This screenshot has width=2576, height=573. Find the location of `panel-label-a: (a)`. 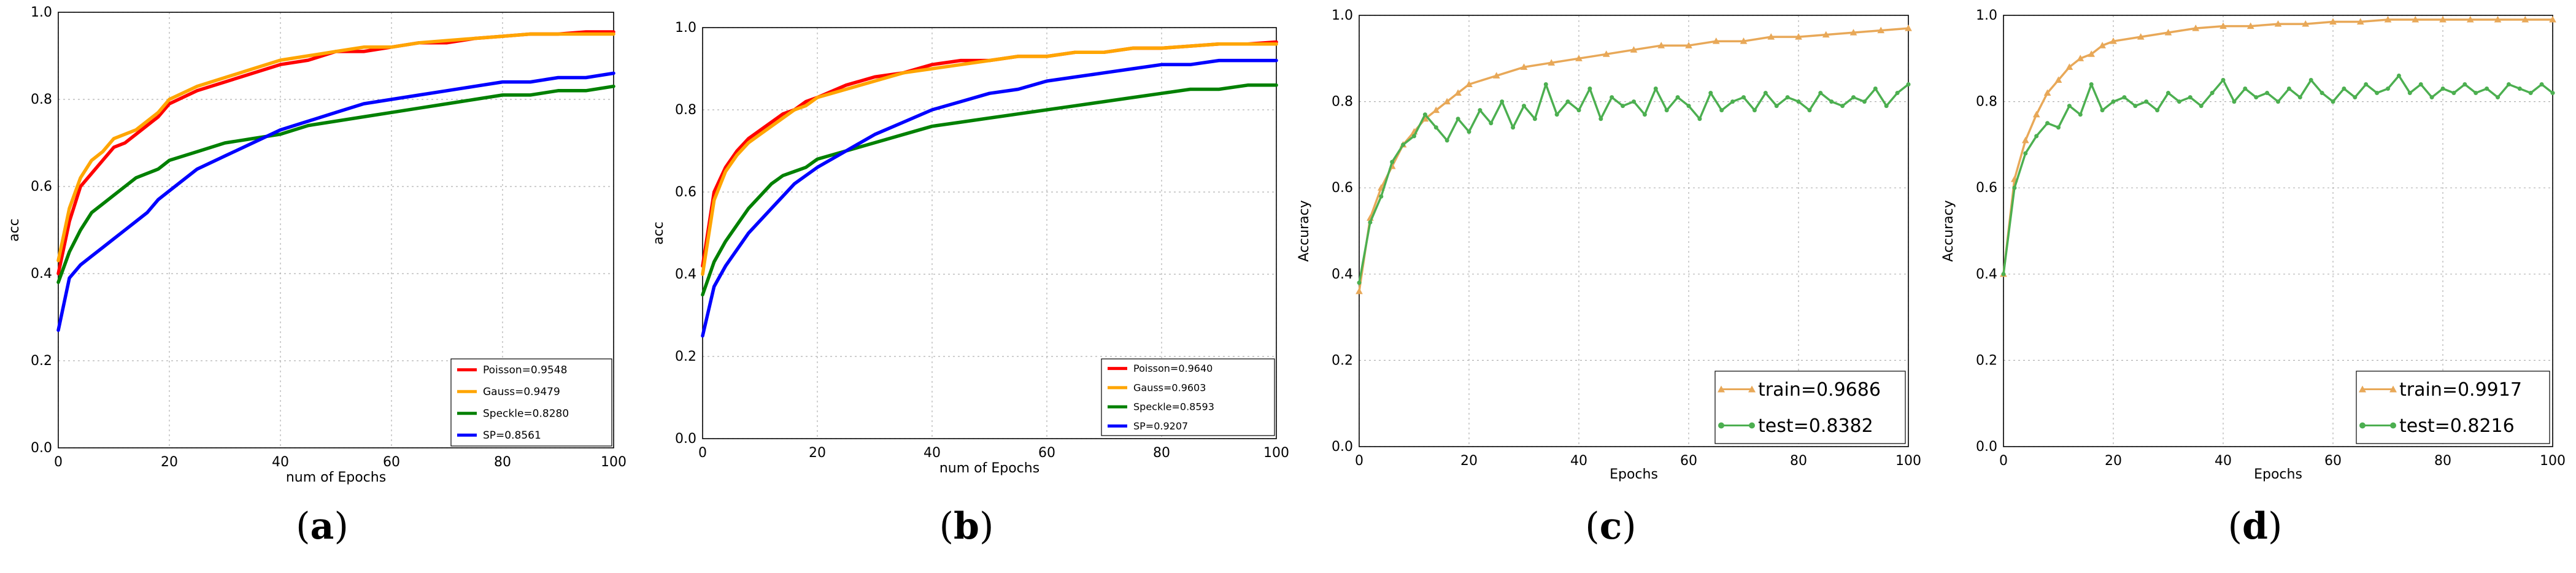

panel-label-a: (a) is located at coordinates (322, 526).